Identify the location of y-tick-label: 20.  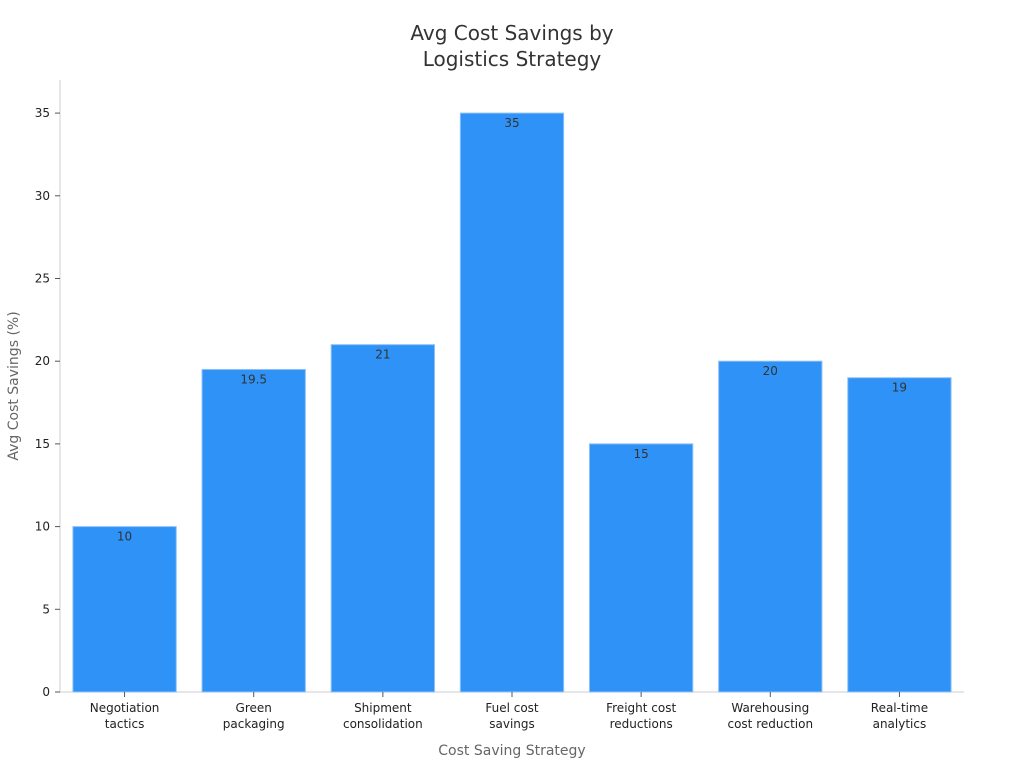
(42, 361).